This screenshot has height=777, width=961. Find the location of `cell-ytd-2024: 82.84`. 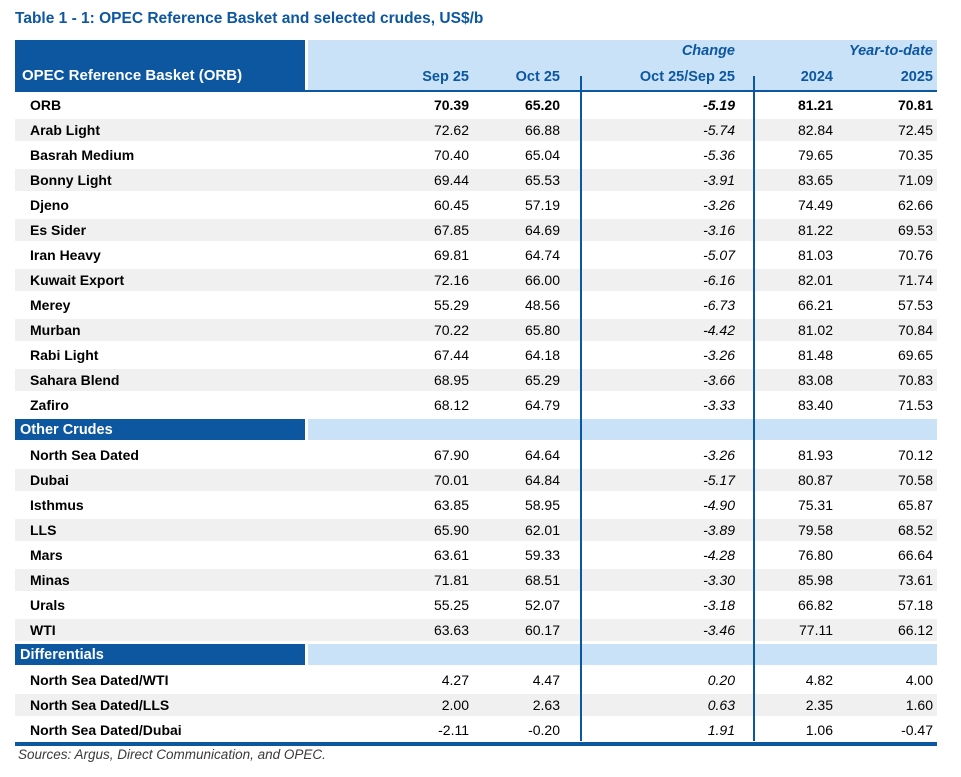

cell-ytd-2024: 82.84 is located at coordinates (815, 130).